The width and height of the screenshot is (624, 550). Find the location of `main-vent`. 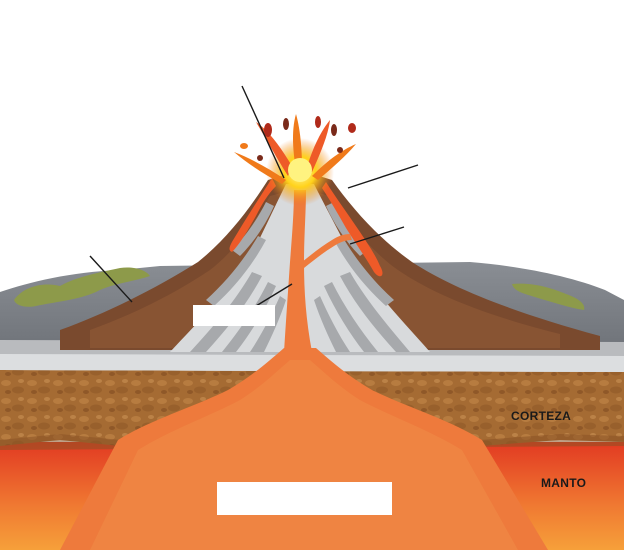

main-vent is located at coordinates (298, 271).